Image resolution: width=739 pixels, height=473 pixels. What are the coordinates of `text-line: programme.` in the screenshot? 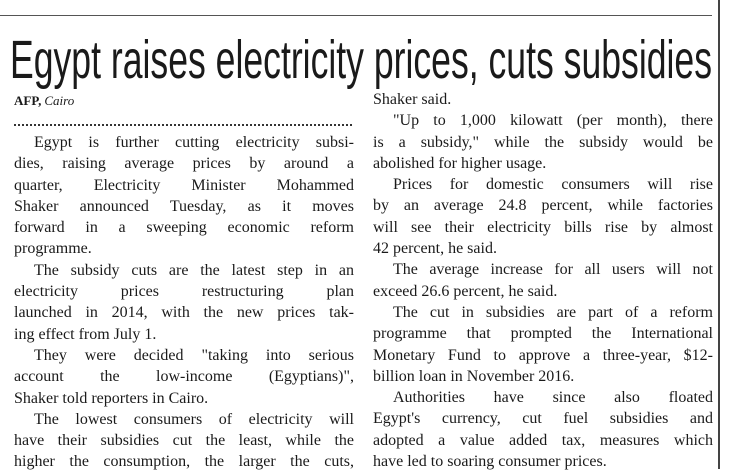 It's located at (53, 249).